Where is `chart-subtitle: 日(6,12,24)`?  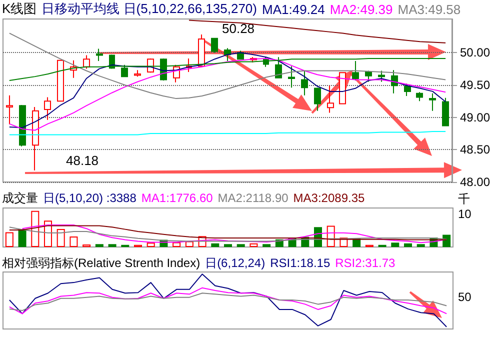
chart-subtitle: 日(6,12,24) is located at coordinates (235, 263).